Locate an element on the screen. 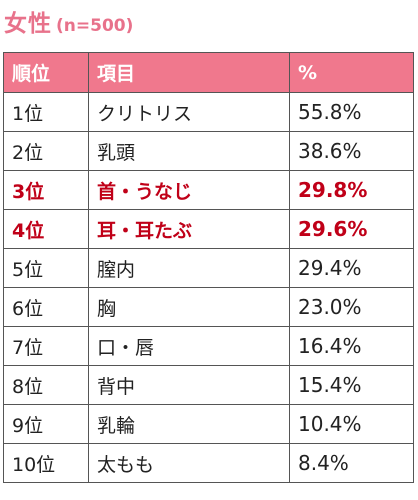  table-row: 10位 太もも 8.4% is located at coordinates (208, 463).